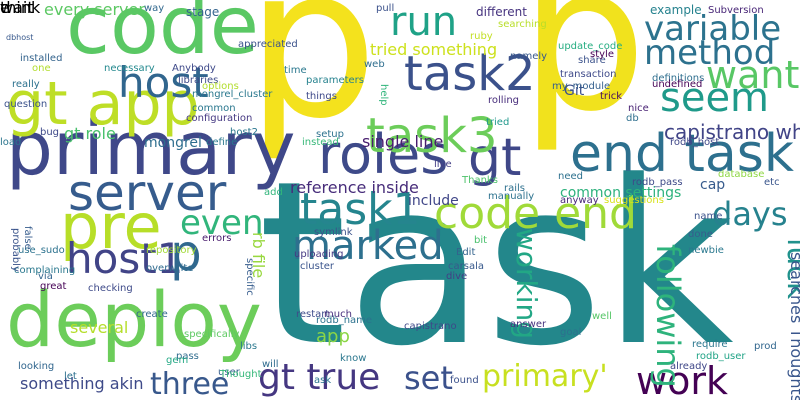 Image resolution: width=800 pixels, height=400 pixels. I want to click on cloud-word: my_module, so click(581, 86).